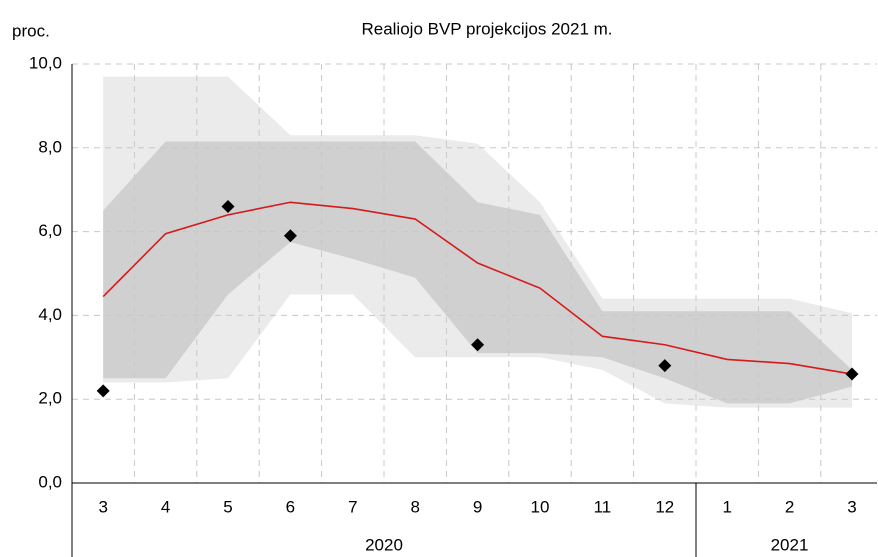  I want to click on x-tick-label: 7, so click(352, 506).